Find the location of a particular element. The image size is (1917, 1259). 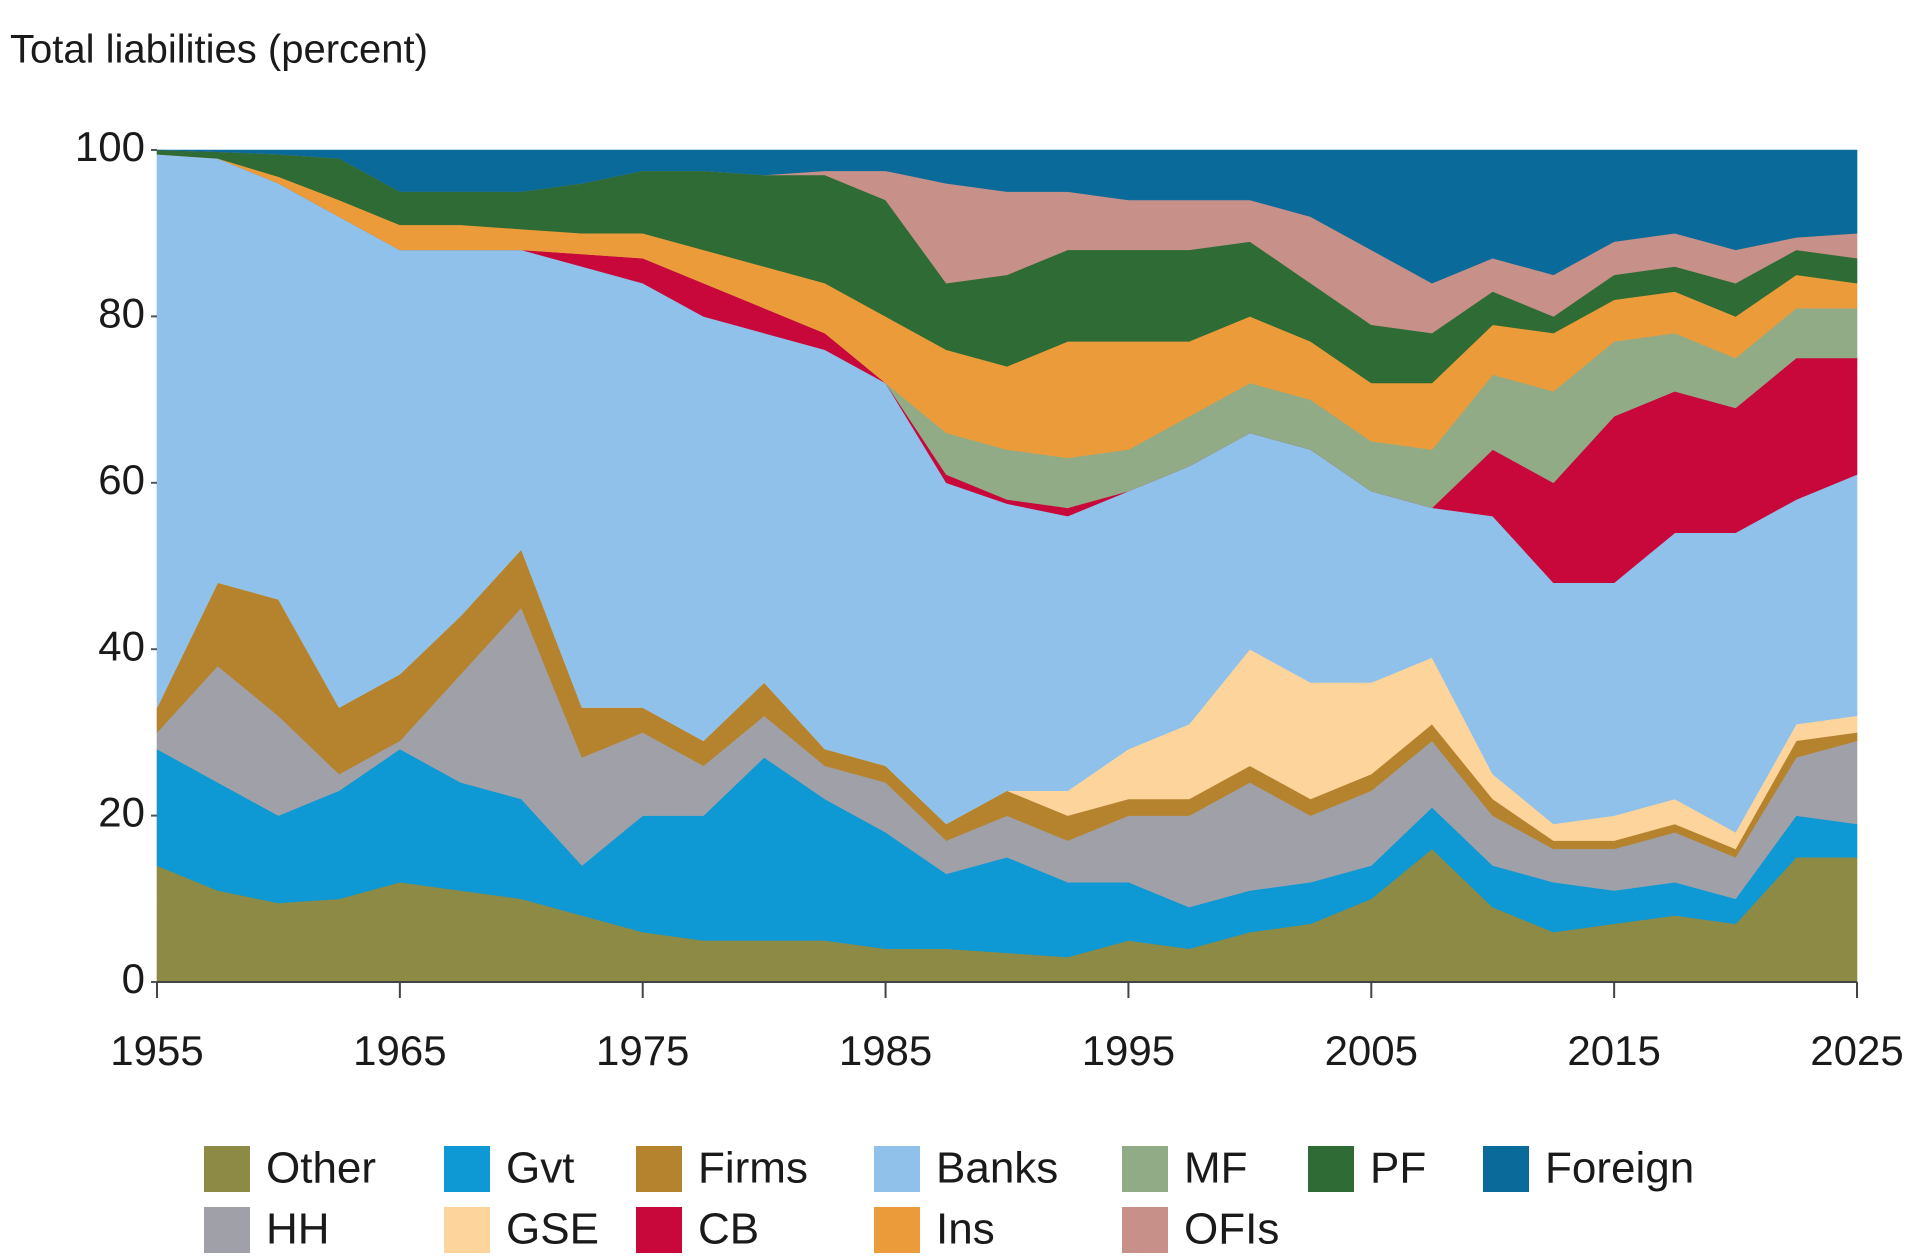

x-tick-label: 1965 is located at coordinates (399, 1050).